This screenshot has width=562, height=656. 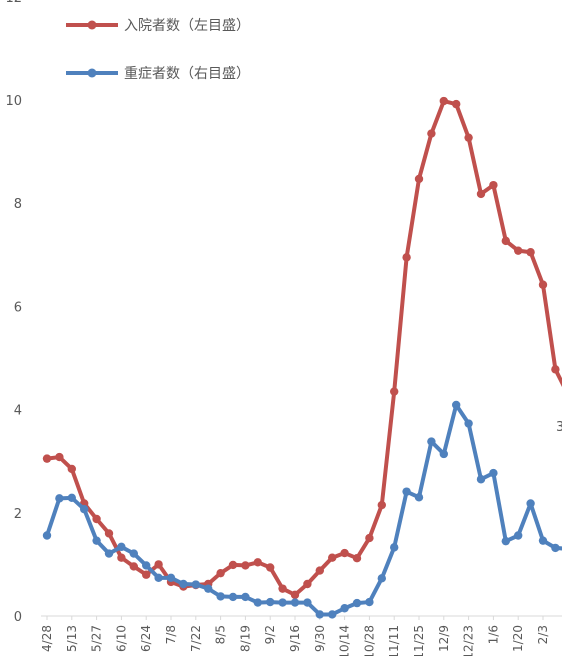 What do you see at coordinates (146, 638) in the screenshot?
I see `x-tick-label: 6/24` at bounding box center [146, 638].